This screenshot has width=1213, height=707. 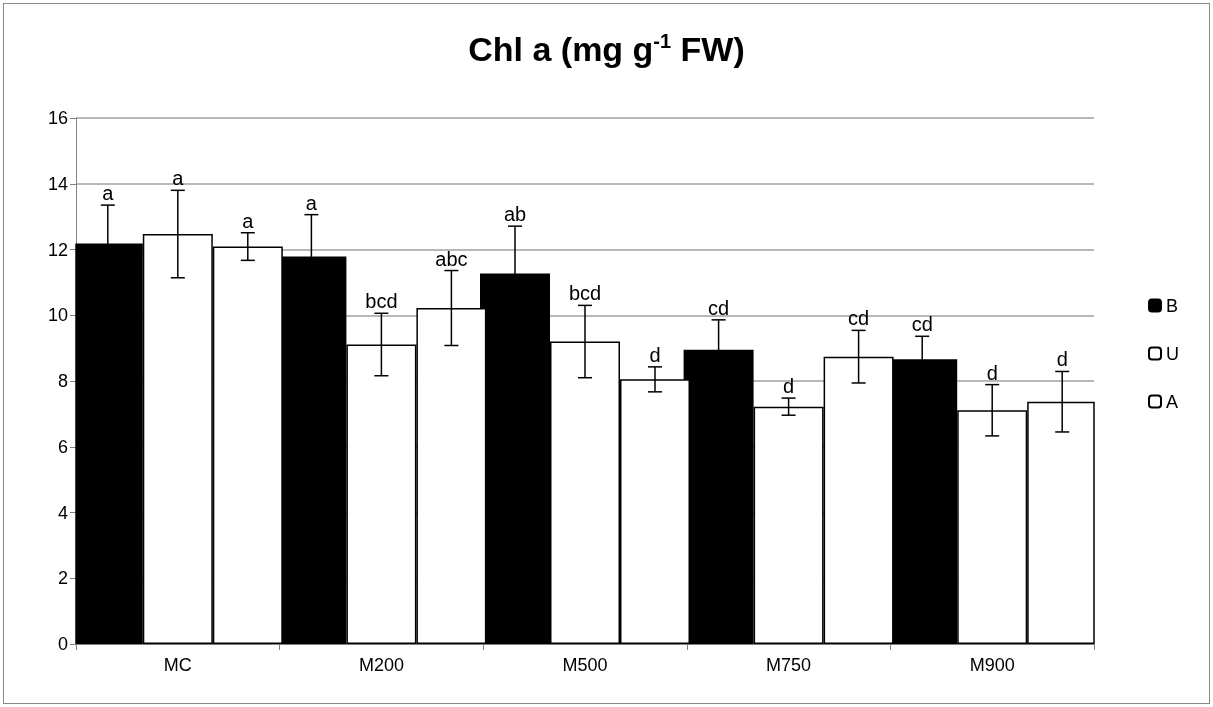 What do you see at coordinates (1172, 353) in the screenshot?
I see `legend-label: U` at bounding box center [1172, 353].